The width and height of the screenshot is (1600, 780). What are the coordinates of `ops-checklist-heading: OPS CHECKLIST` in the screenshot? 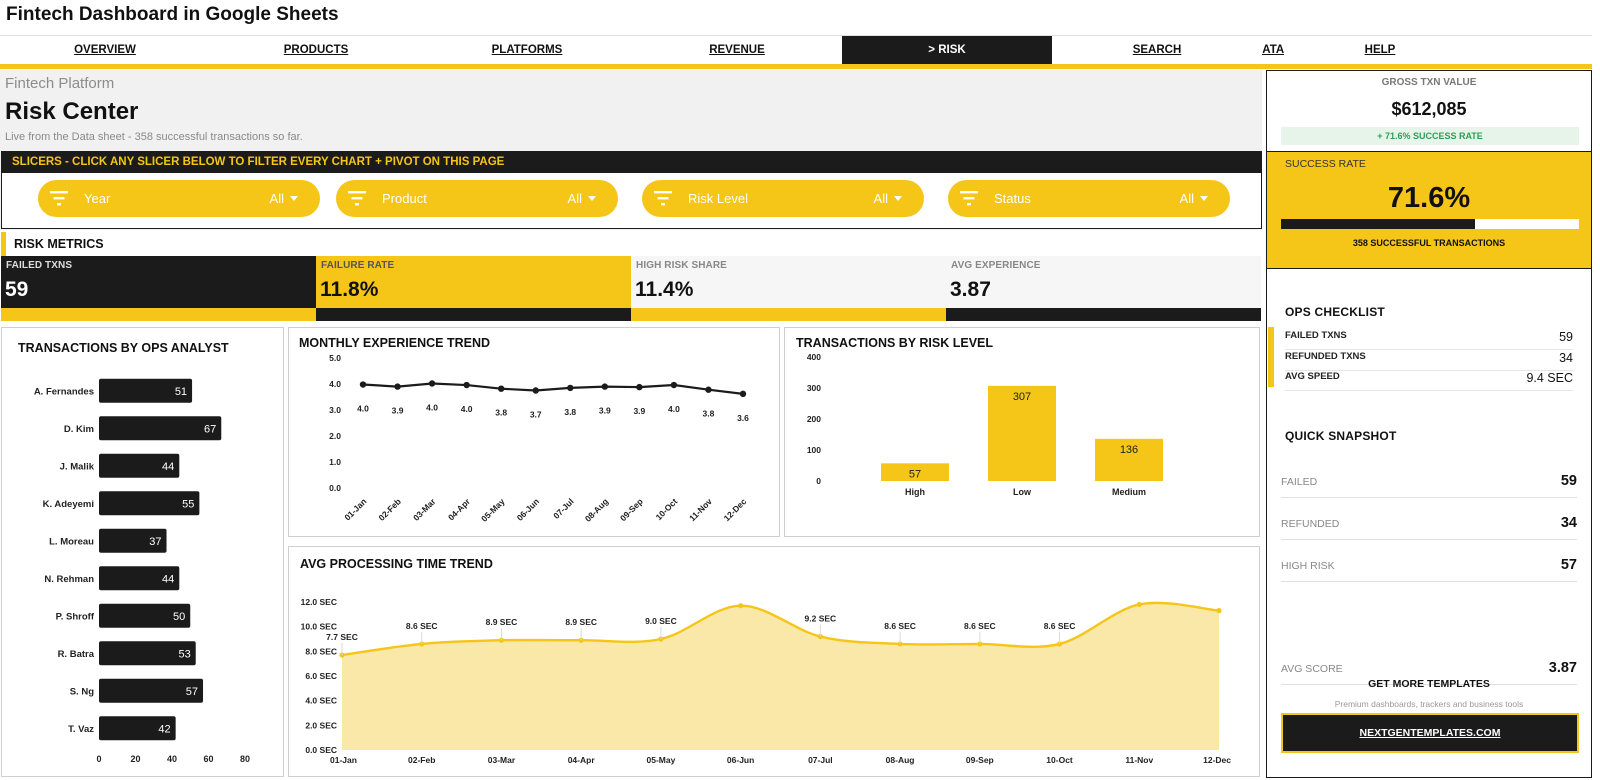 It's located at (1335, 312).